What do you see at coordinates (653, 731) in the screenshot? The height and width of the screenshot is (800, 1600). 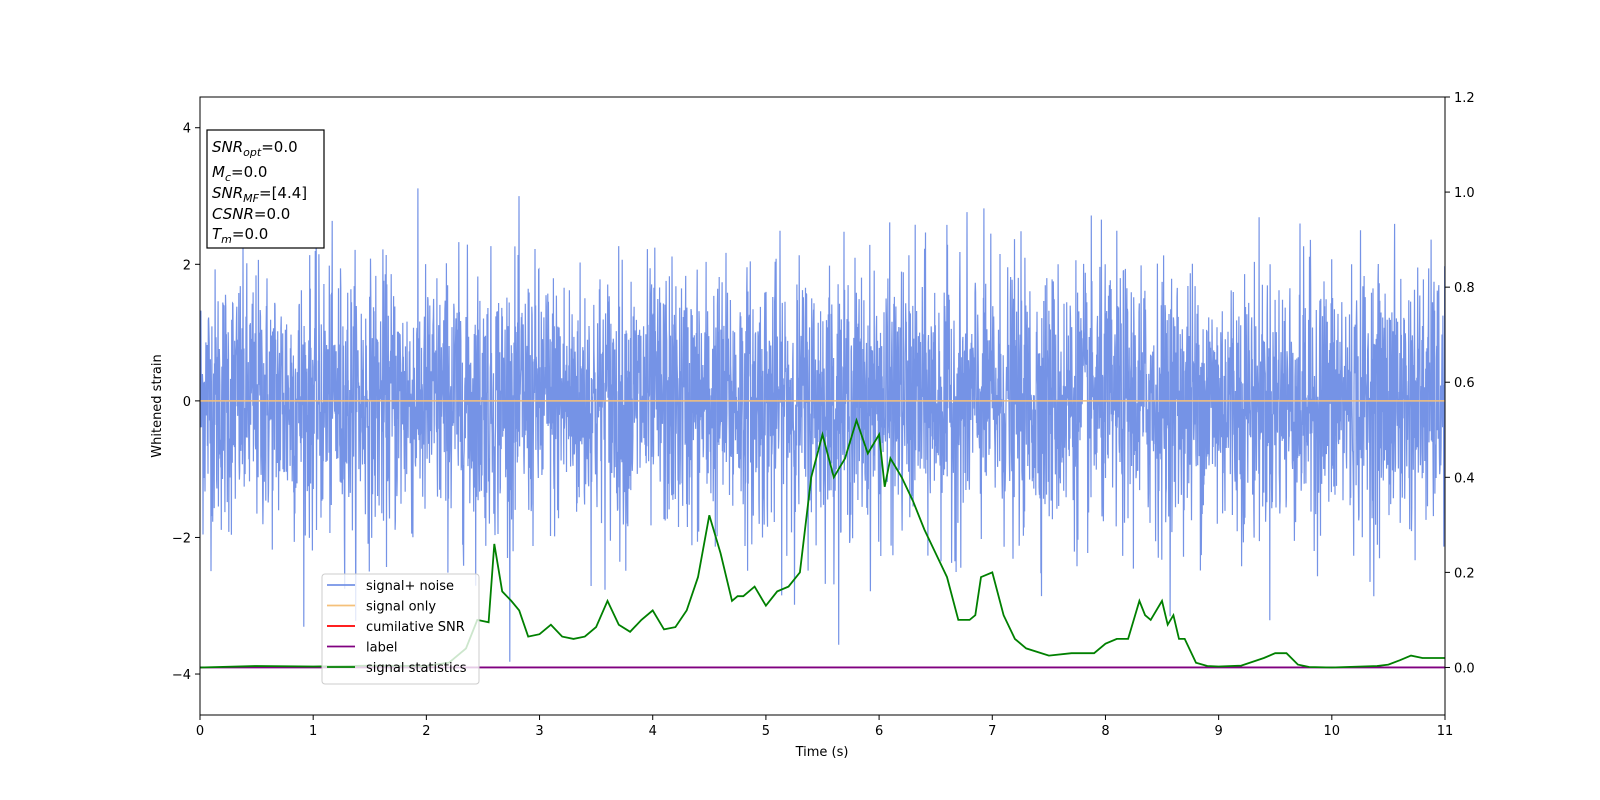 I see `x-tick-label: 4` at bounding box center [653, 731].